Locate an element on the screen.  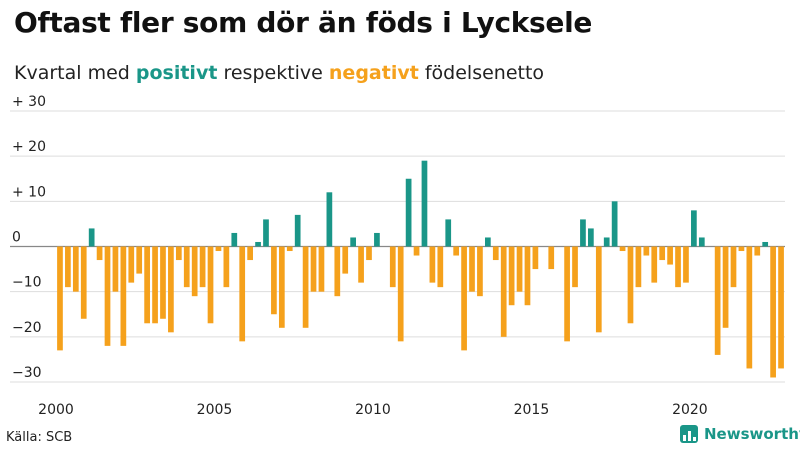
chart-title: Oftast fler som dör än föds i Lycksele is located at coordinates (303, 22).